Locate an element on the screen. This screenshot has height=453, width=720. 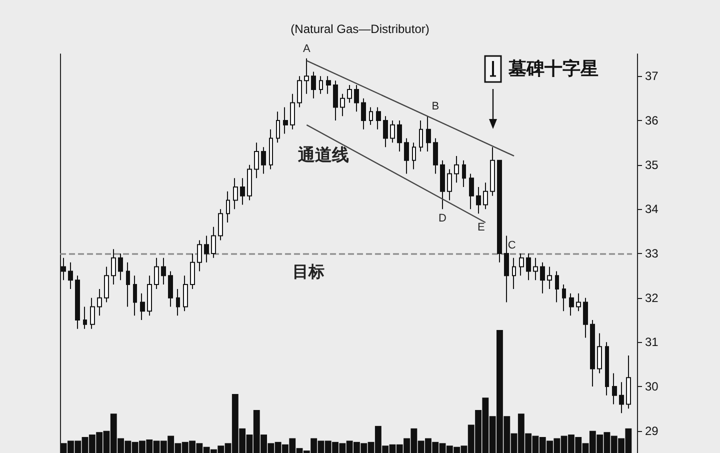
y-tick-label: 33 is located at coordinates (652, 253).